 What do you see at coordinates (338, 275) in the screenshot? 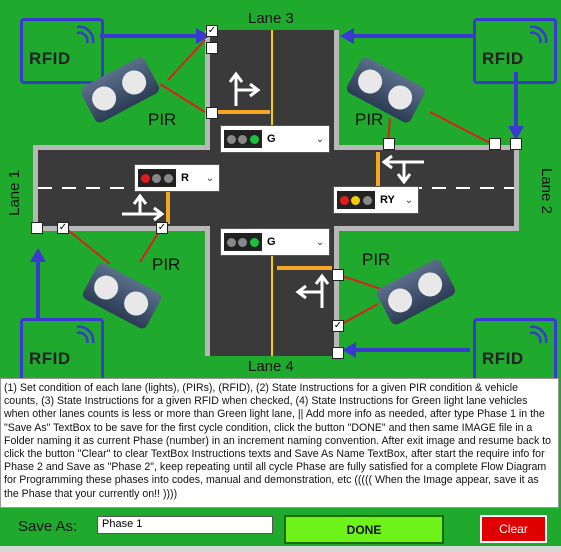
I see `lane-4-pir-checkbox-a` at bounding box center [338, 275].